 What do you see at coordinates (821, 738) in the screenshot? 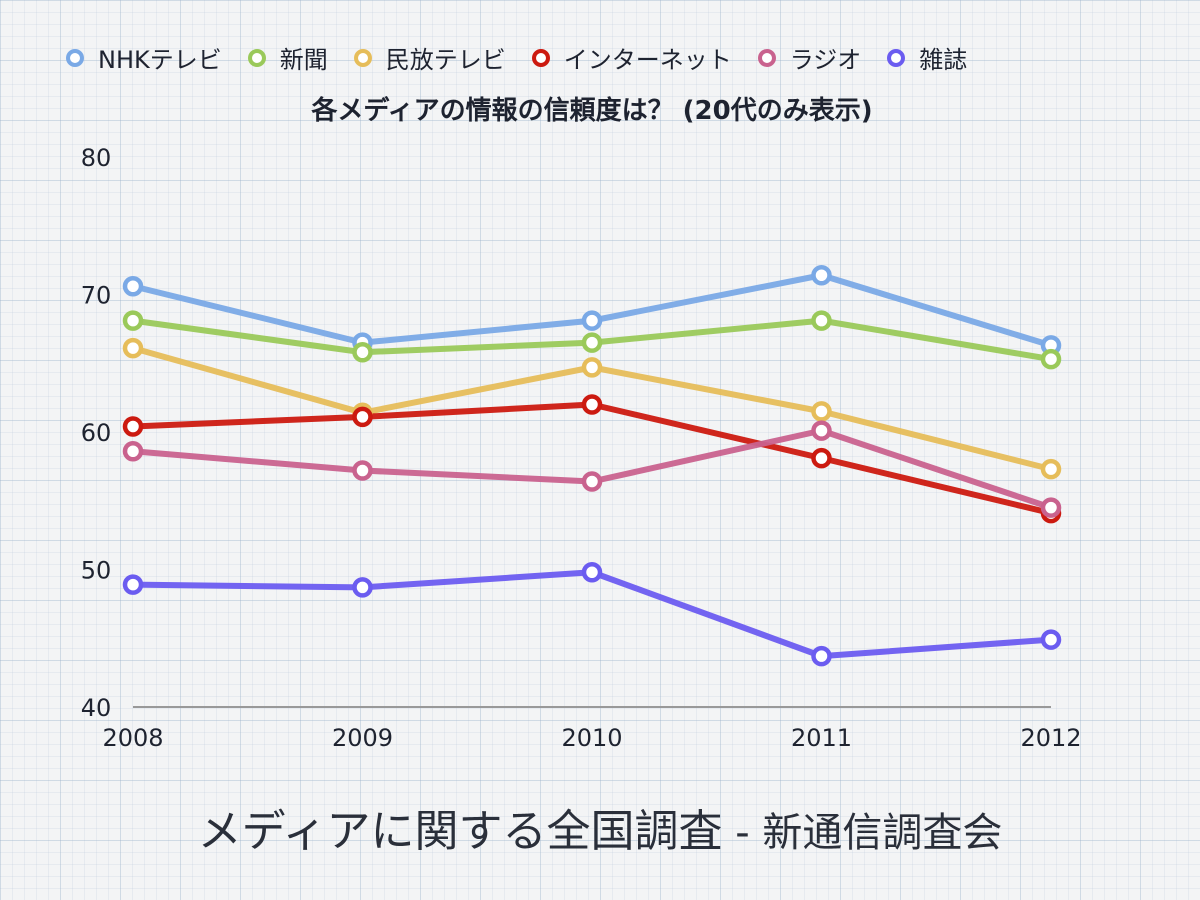
I see `x-tick-label: 2011` at bounding box center [821, 738].